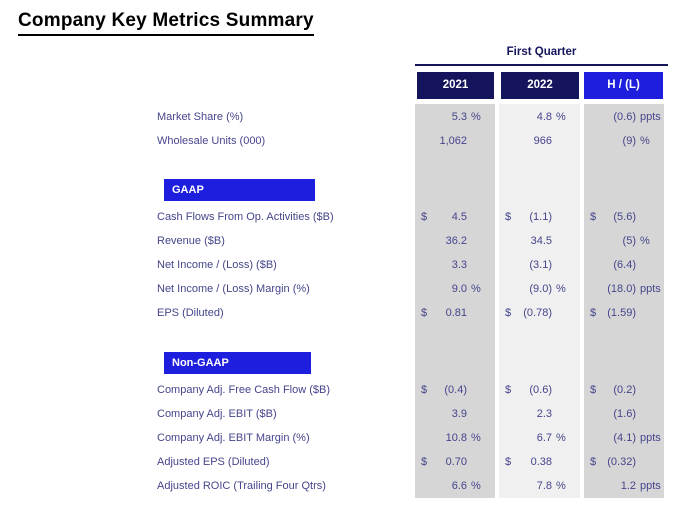  Describe the element at coordinates (412, 141) in the screenshot. I see `table-row: Wholesale Units (000) 1,062 966 (9) %` at that location.